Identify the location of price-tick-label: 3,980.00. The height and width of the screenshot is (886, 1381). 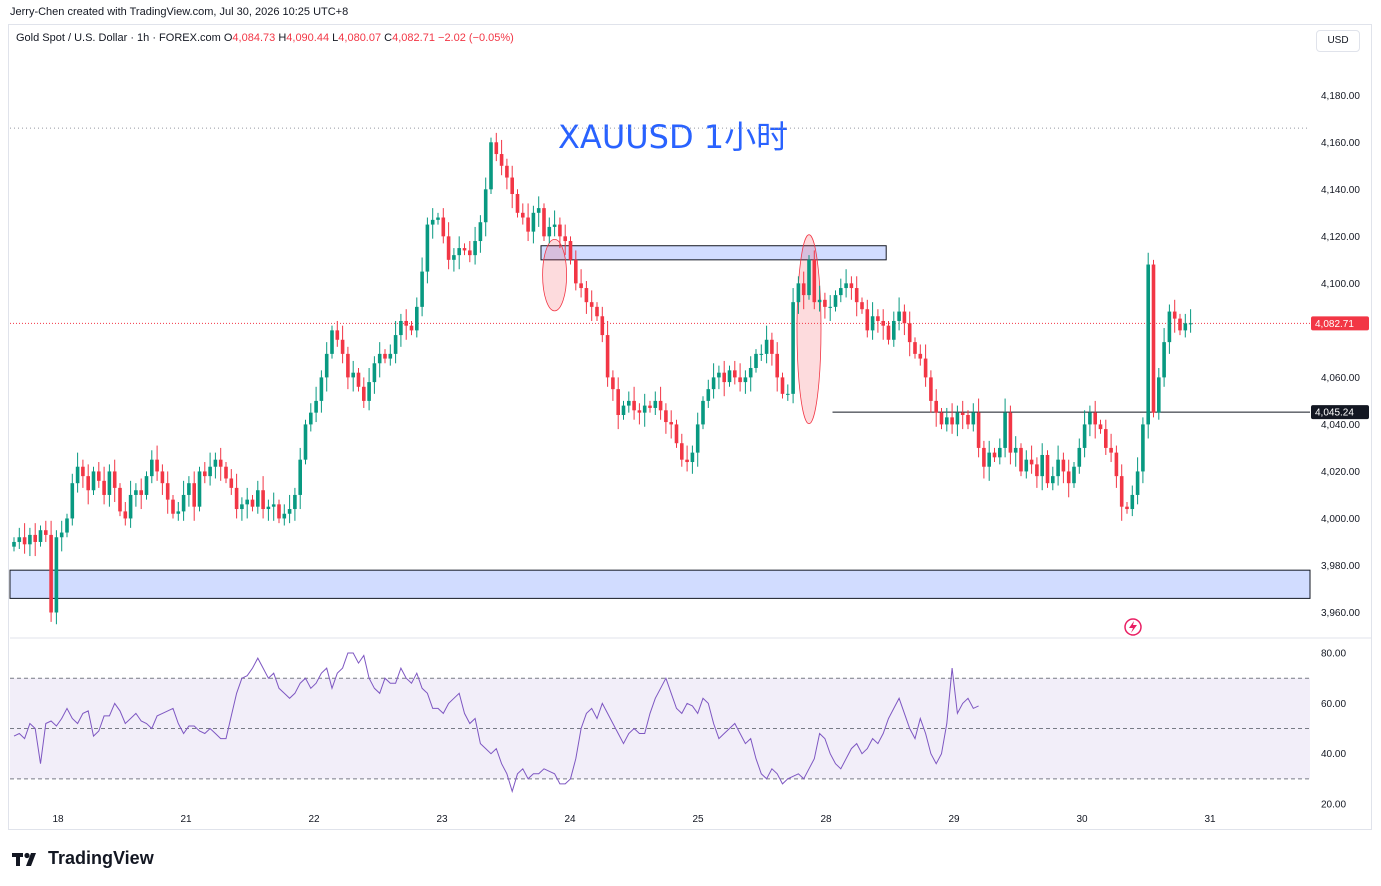
(1340, 566).